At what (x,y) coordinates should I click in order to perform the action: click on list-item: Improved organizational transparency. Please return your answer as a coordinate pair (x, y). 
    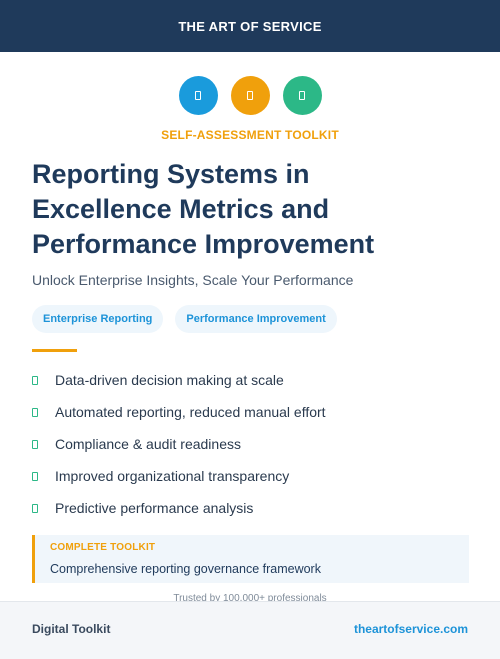
    Looking at the image, I should click on (179, 476).